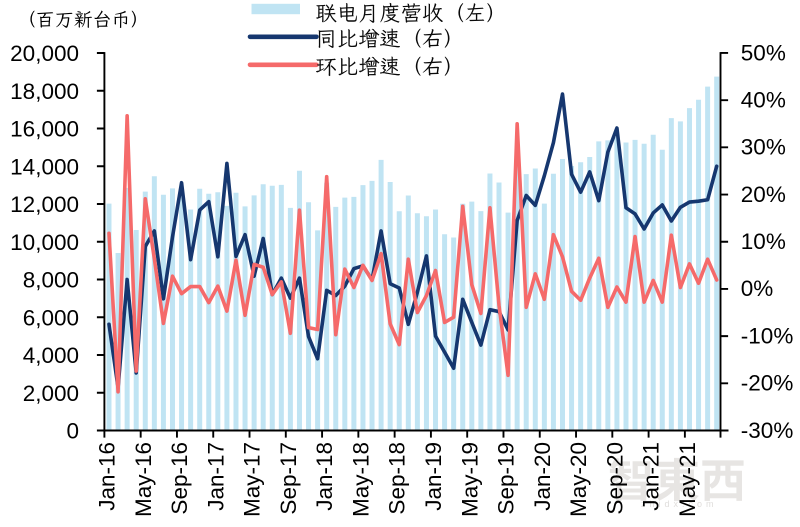  Describe the element at coordinates (51, 280) in the screenshot. I see `svg-text: 8,000` at that location.